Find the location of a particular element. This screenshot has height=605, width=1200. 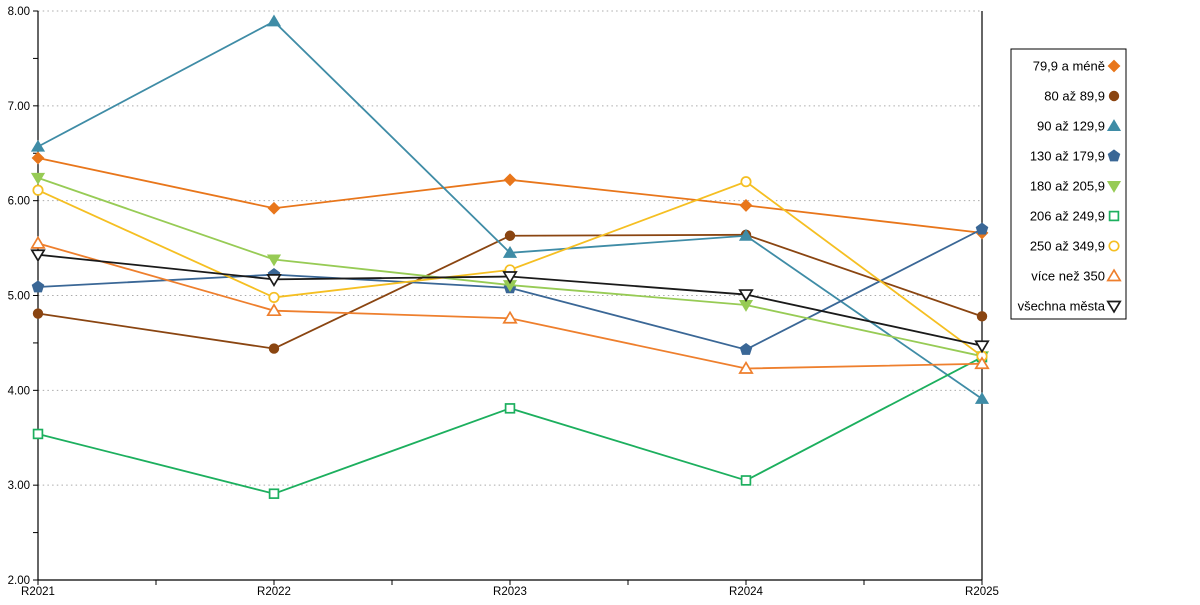

legend-item-label: 180 až 205,9 is located at coordinates (1067, 186).